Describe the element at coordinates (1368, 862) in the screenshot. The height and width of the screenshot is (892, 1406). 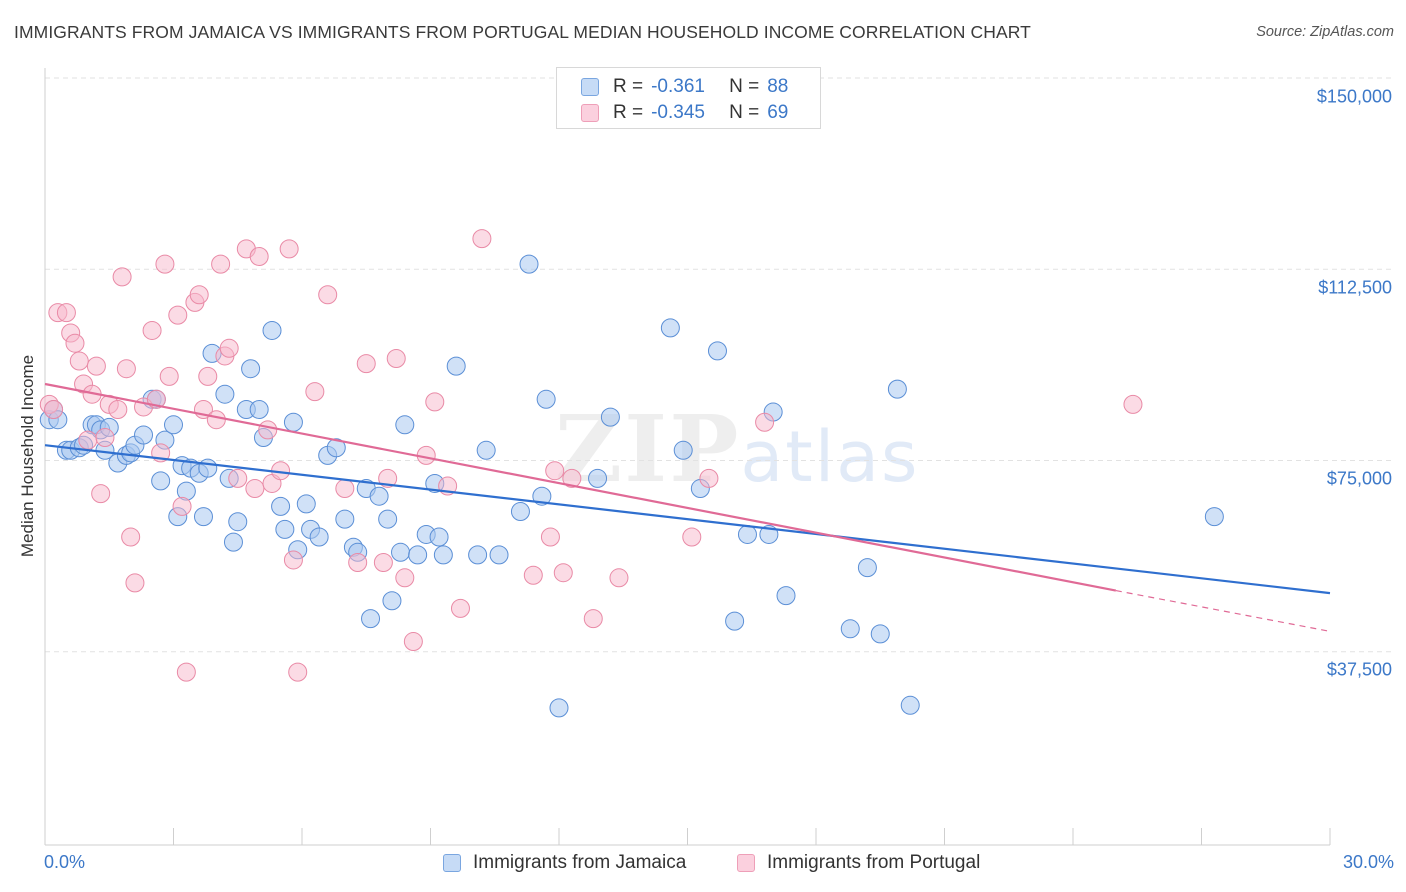
I see `x-tick-label-max: 30.0%` at that location.